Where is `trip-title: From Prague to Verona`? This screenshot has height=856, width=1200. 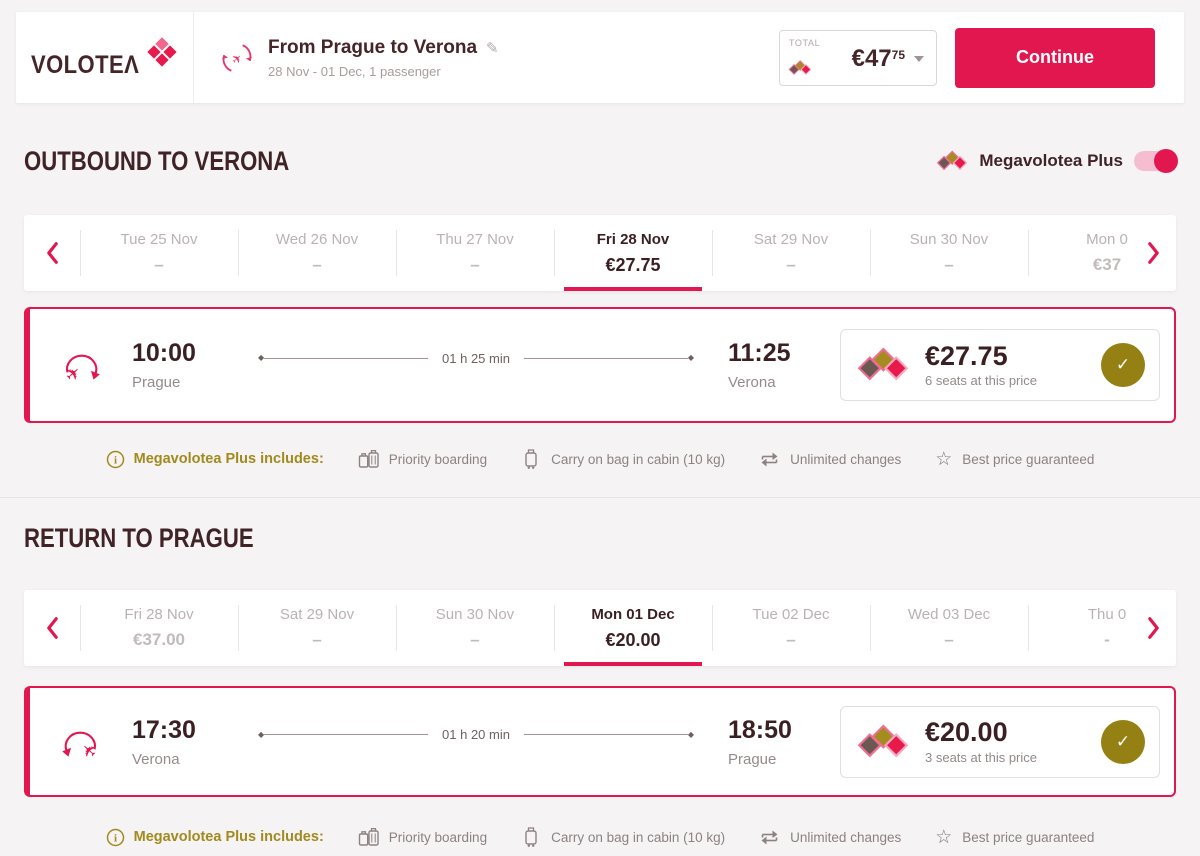
trip-title: From Prague to Verona is located at coordinates (373, 47).